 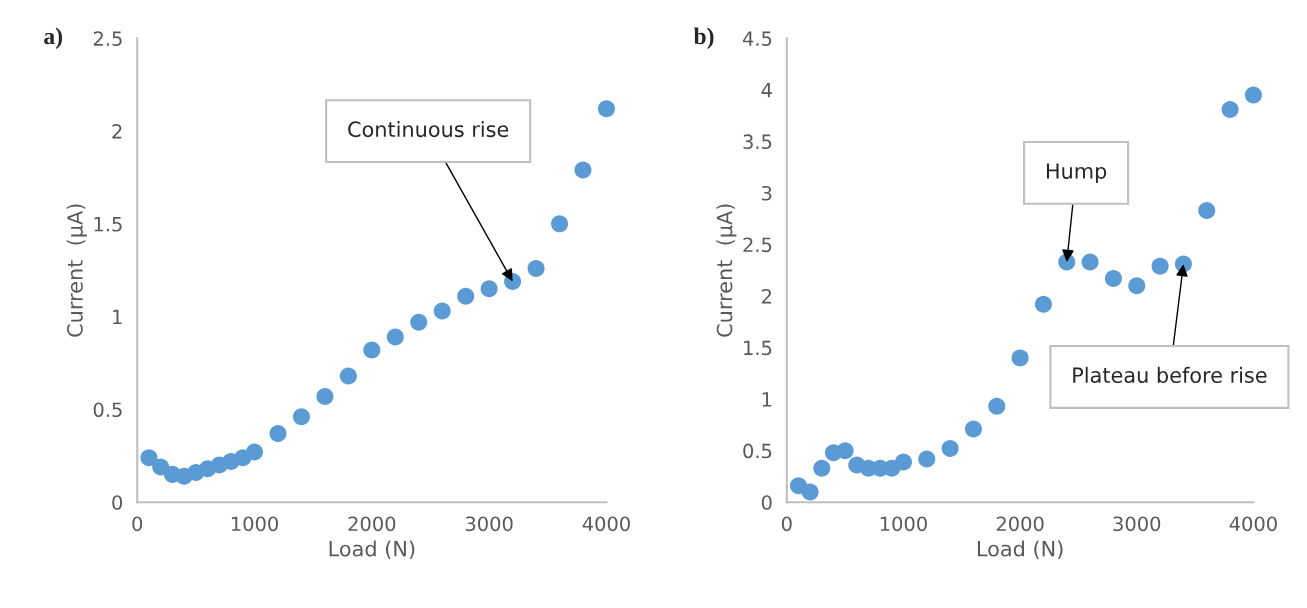 What do you see at coordinates (1076, 173) in the screenshot?
I see `annotation: Hump` at bounding box center [1076, 173].